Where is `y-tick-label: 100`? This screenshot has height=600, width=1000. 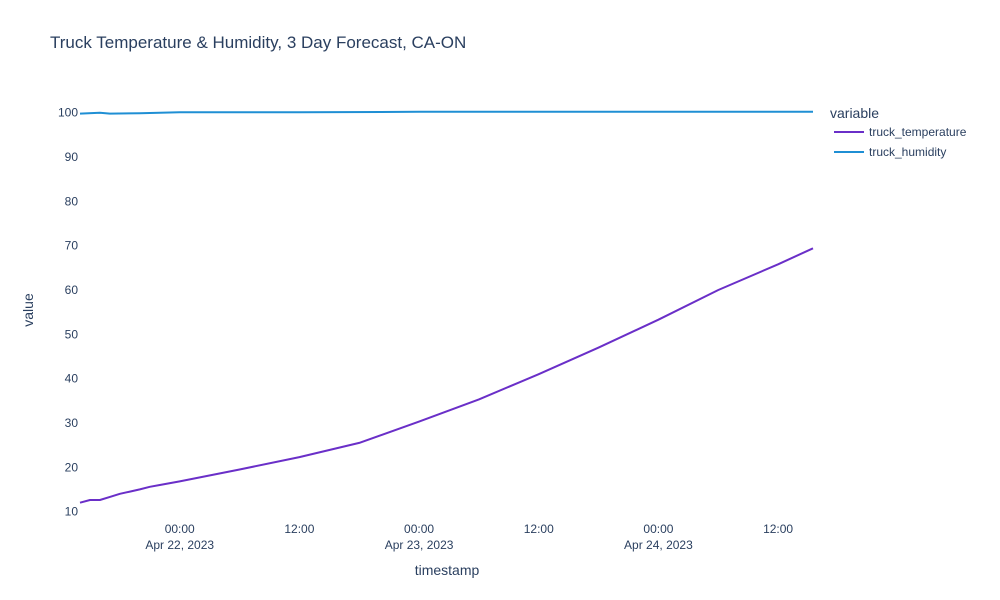 y-tick-label: 100 is located at coordinates (68, 113).